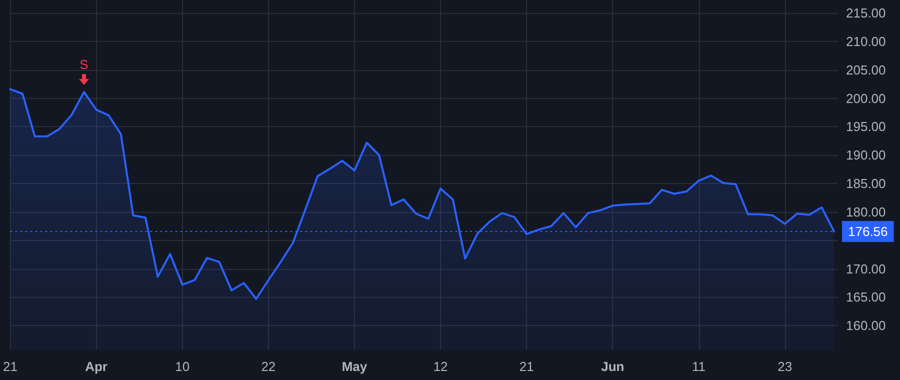  I want to click on y-tick-label: 190.00, so click(866, 155).